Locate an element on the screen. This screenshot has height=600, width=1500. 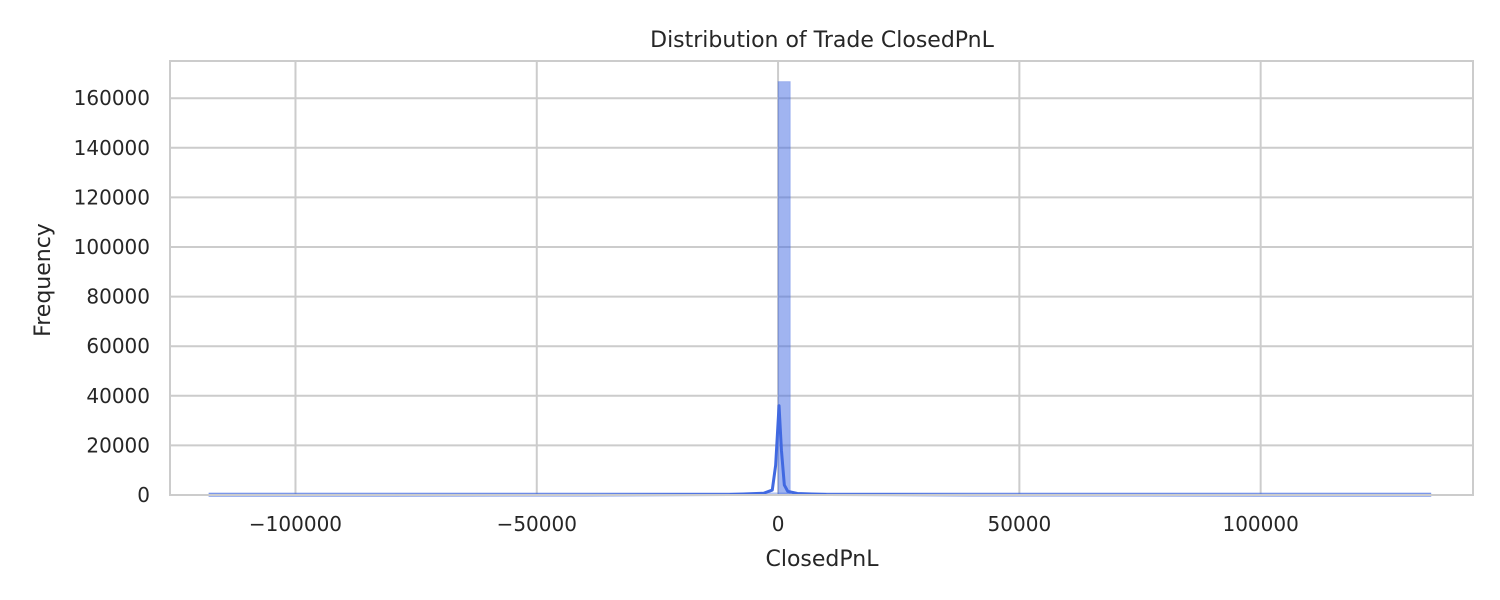
kde-layer is located at coordinates (820, 450).